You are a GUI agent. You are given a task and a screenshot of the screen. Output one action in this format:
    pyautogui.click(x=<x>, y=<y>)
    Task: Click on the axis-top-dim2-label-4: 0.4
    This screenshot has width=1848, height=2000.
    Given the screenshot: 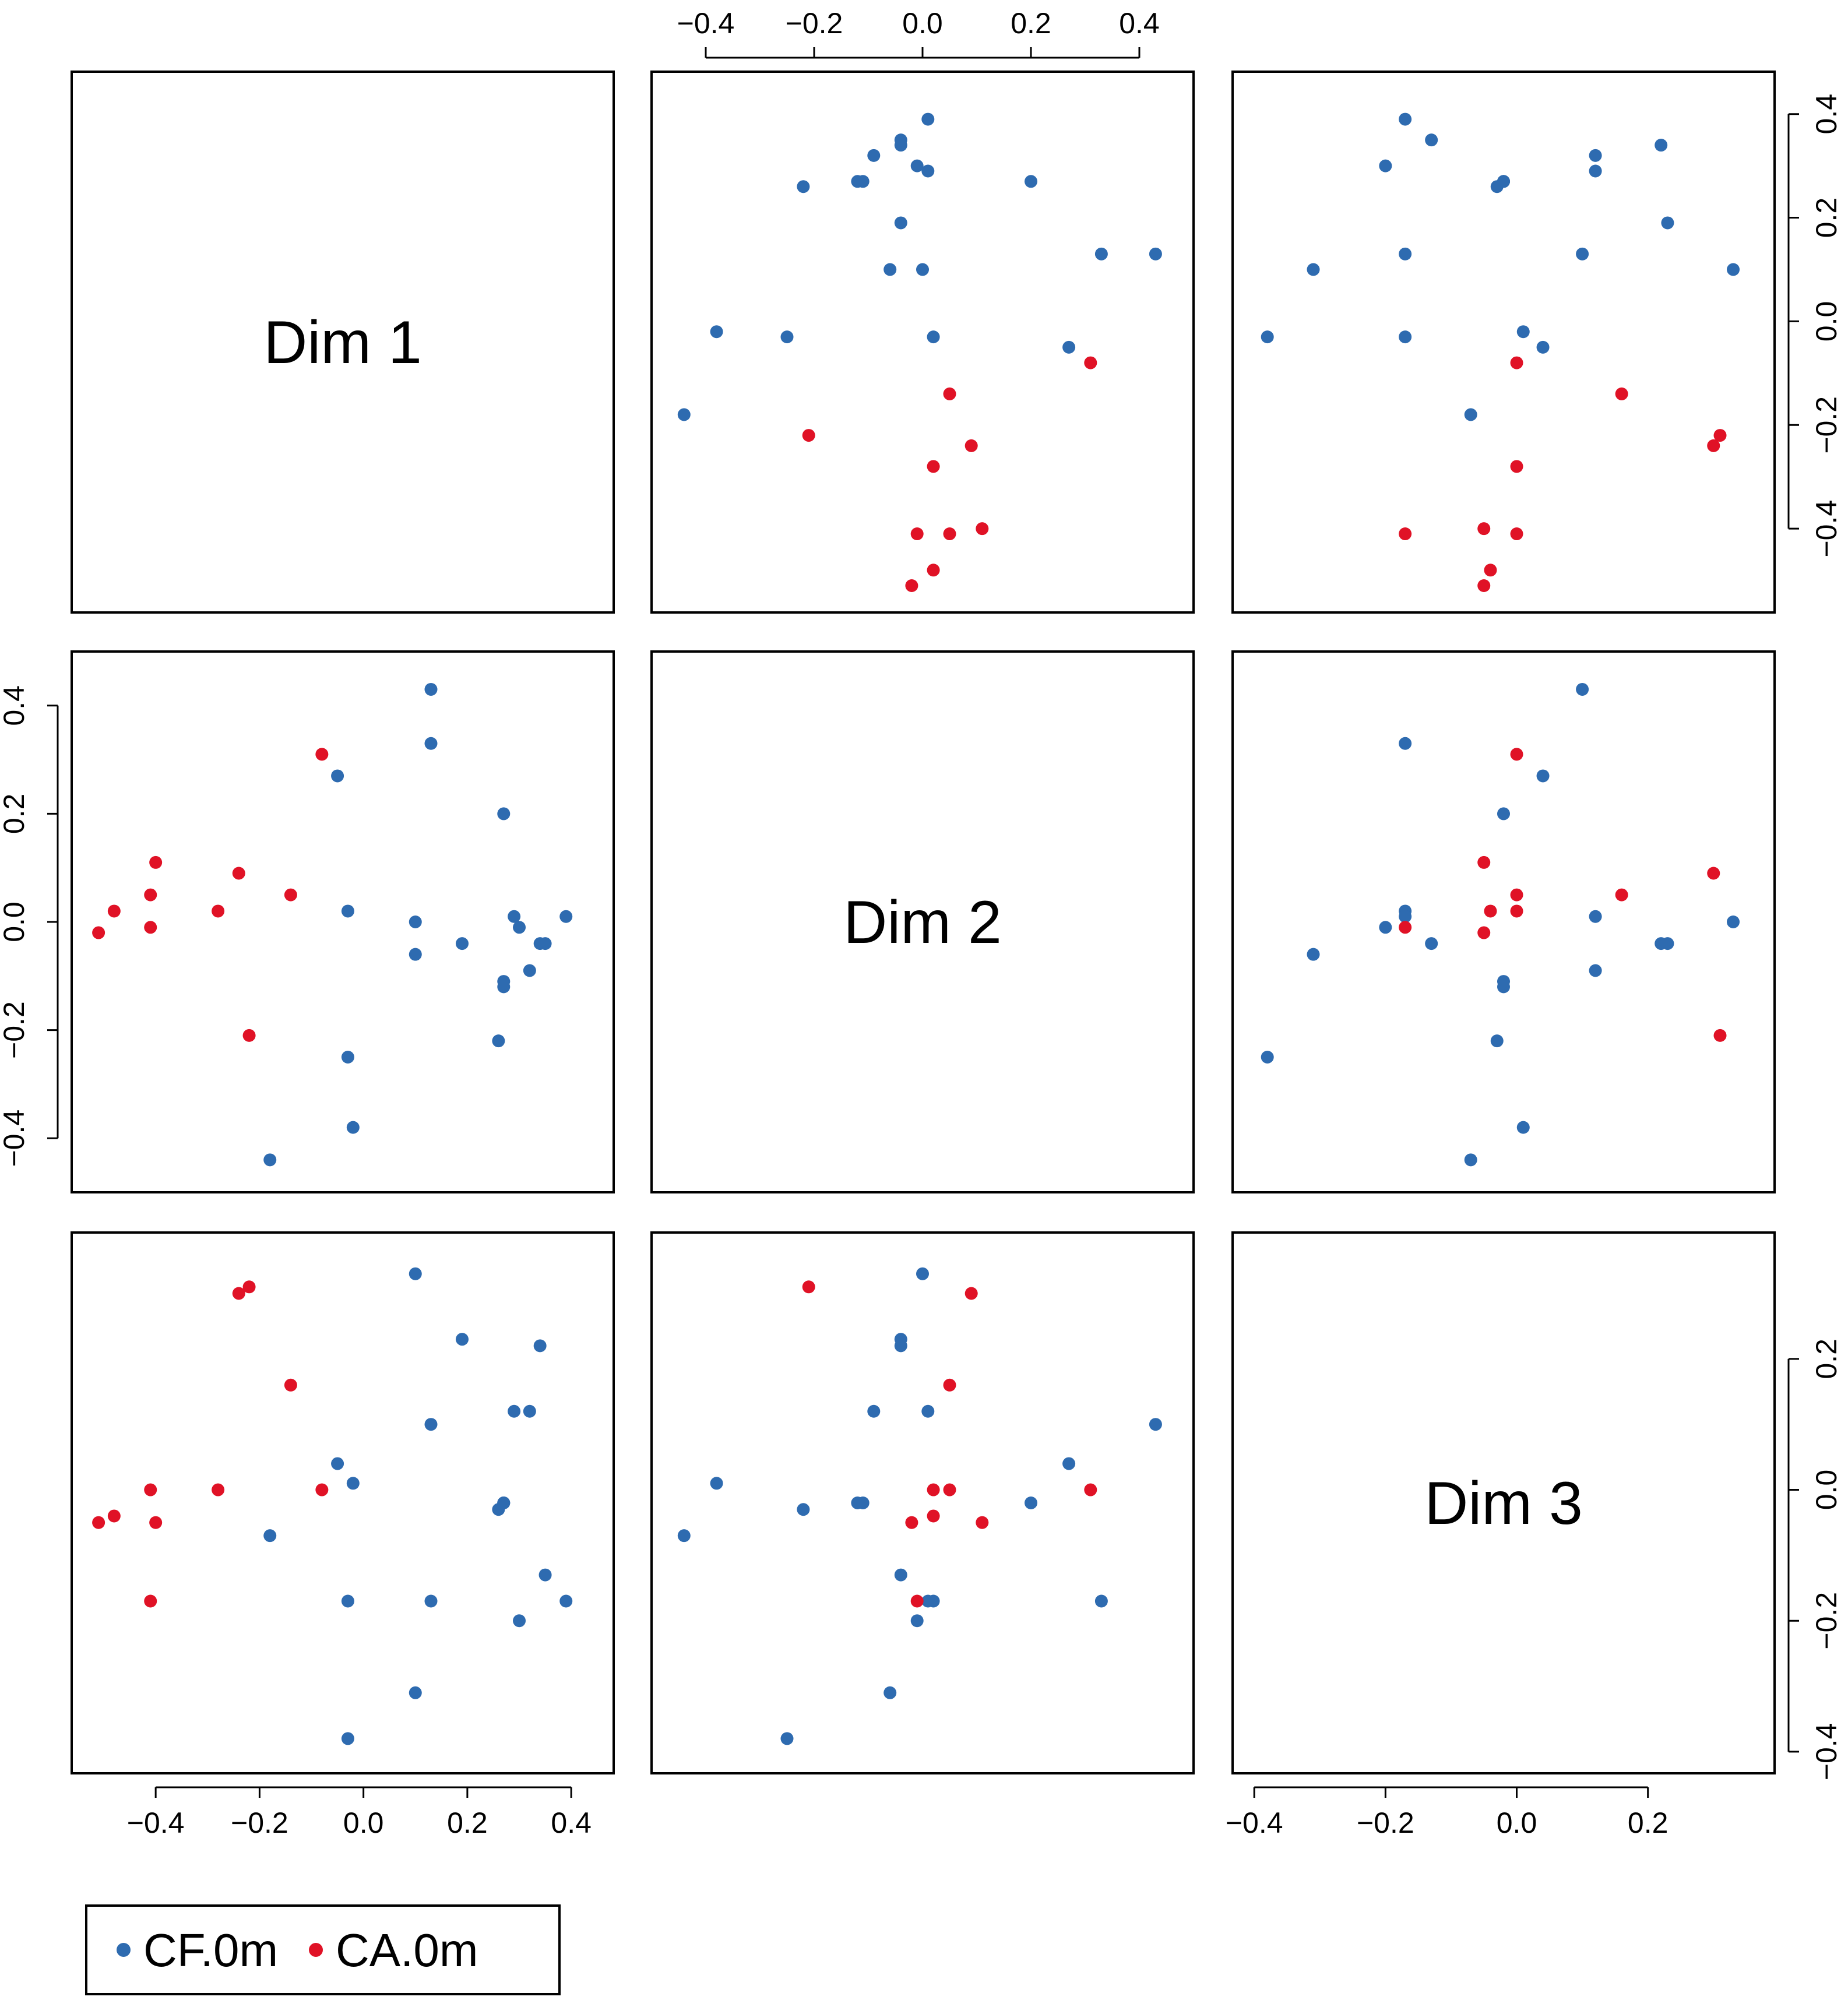 What is the action you would take?
    pyautogui.click(x=1139, y=23)
    